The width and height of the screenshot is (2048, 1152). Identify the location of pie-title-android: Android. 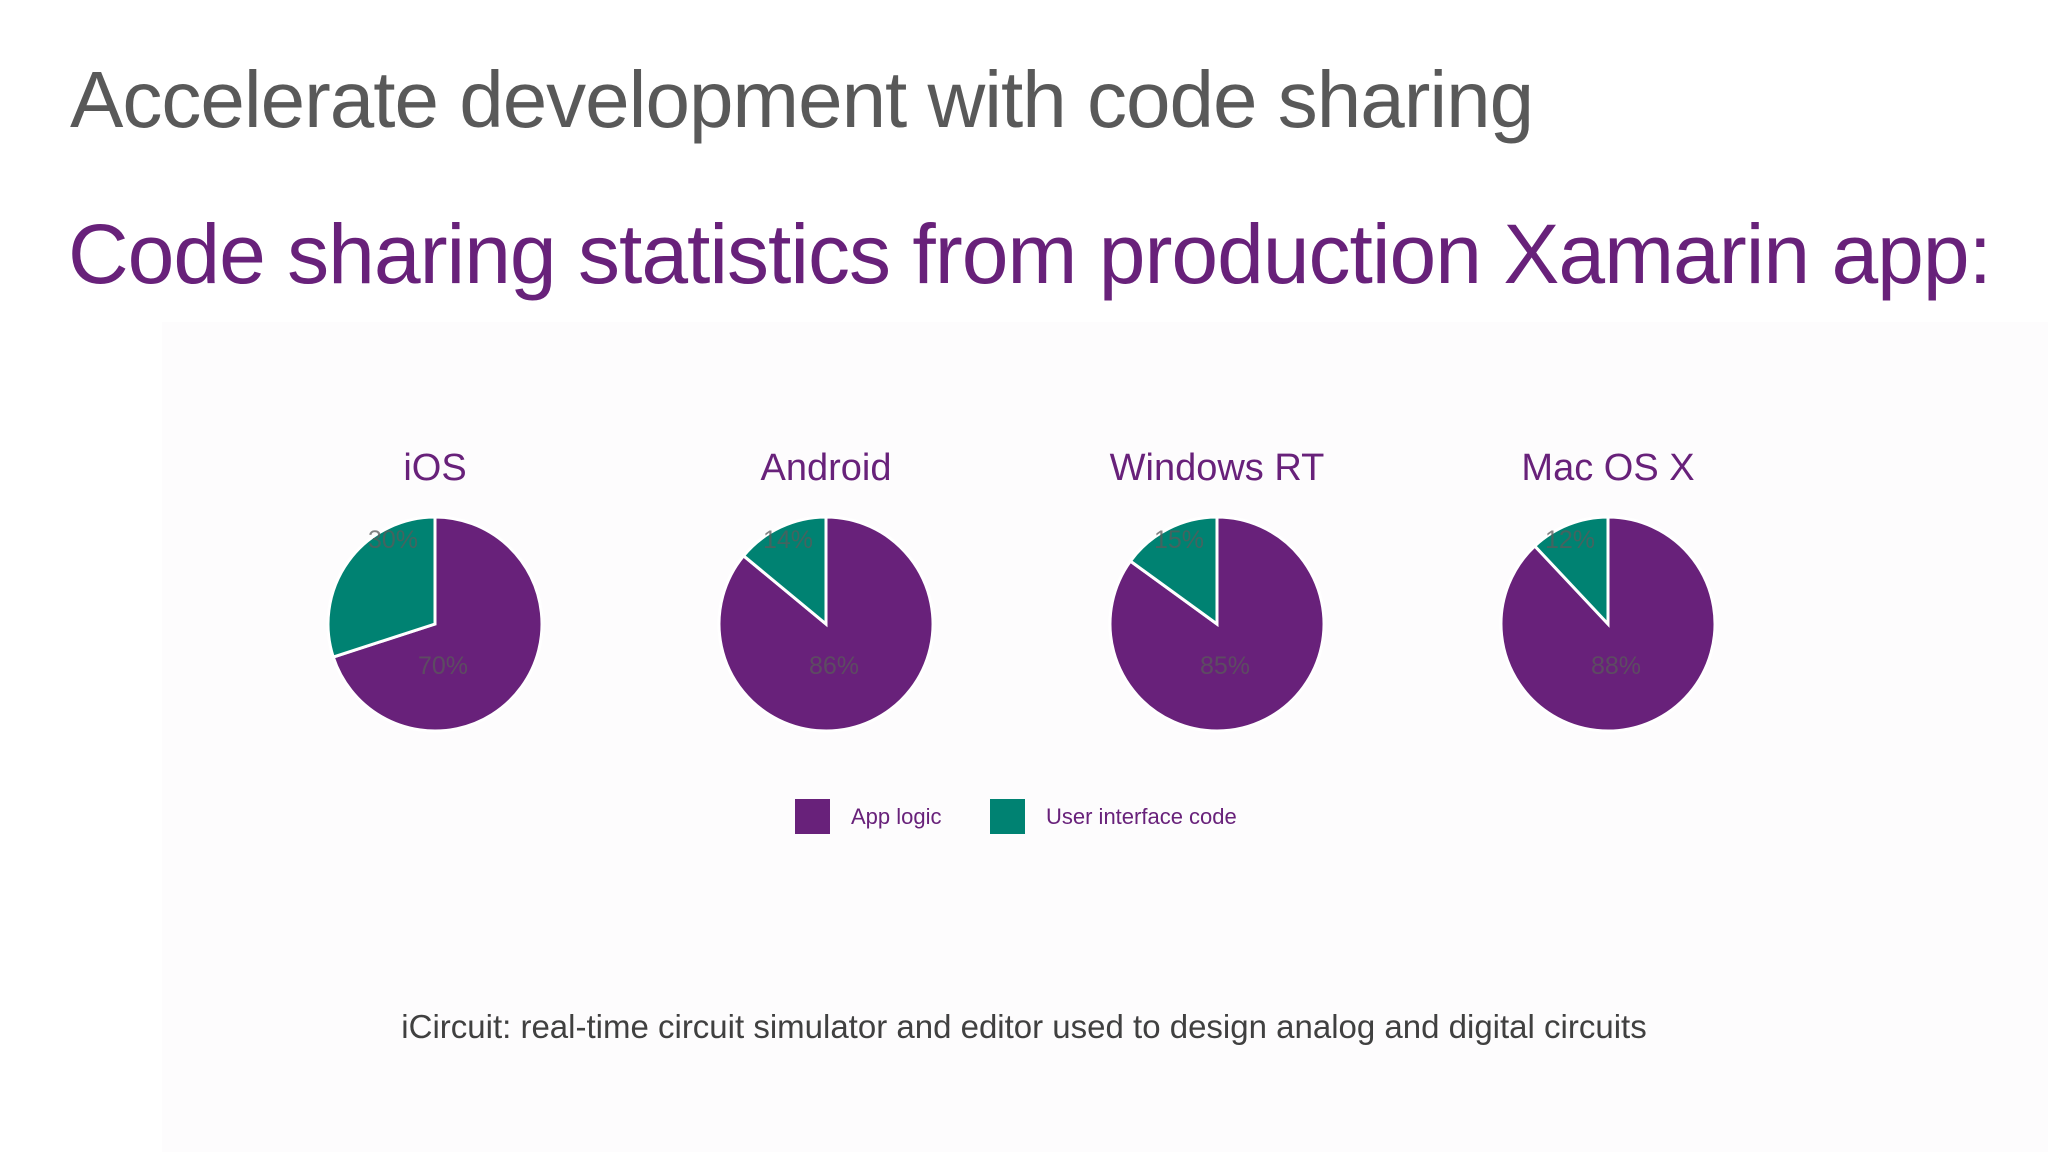
(826, 468).